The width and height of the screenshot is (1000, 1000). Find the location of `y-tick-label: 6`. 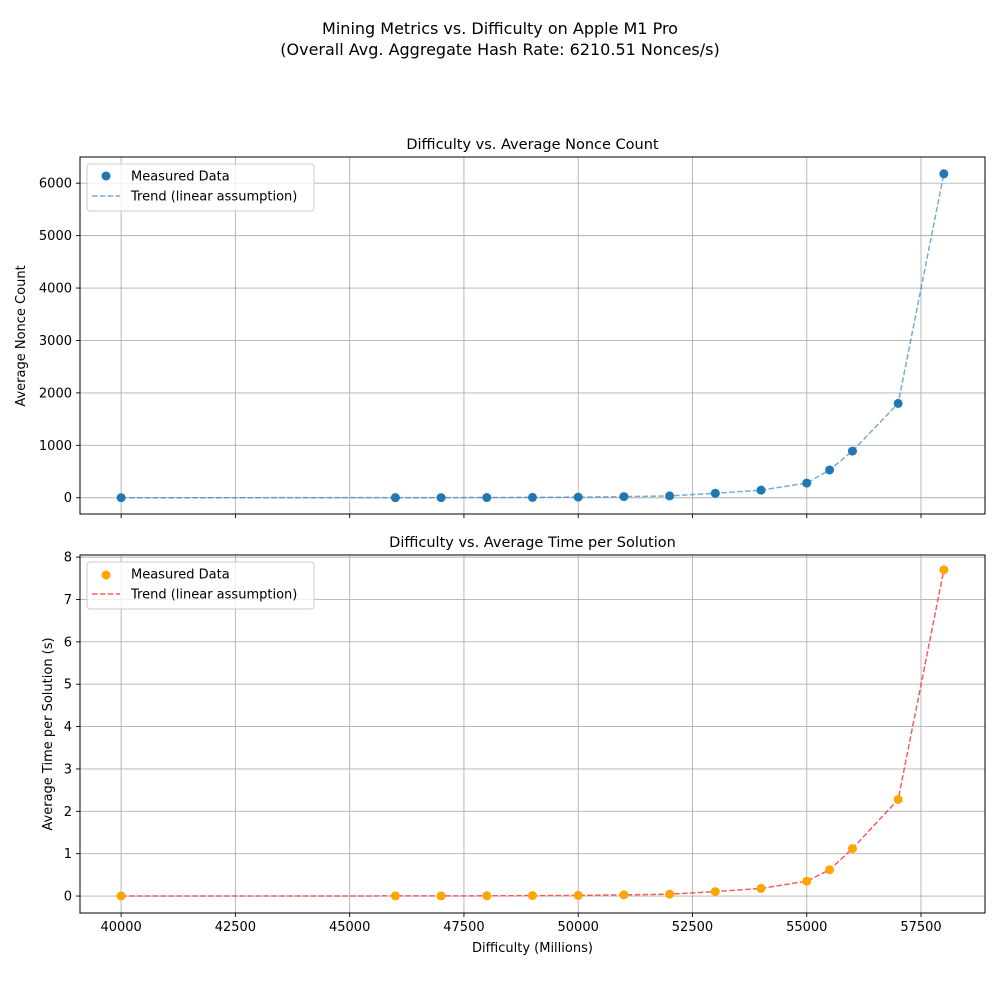

y-tick-label: 6 is located at coordinates (68, 642).